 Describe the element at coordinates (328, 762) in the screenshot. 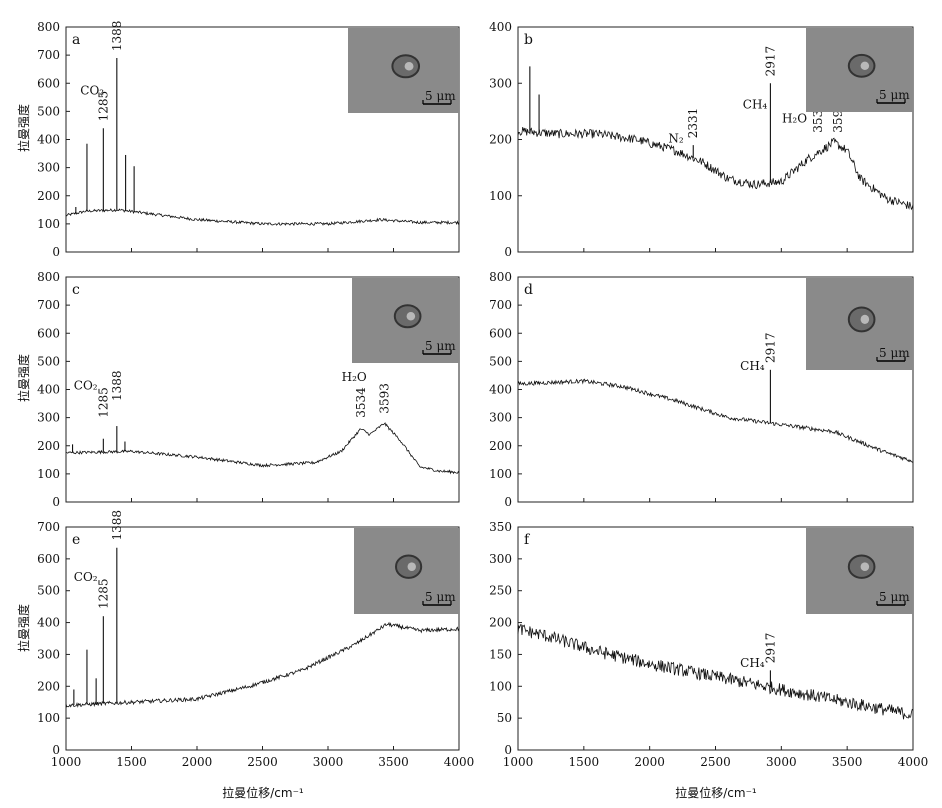

I see `x-tick-label: 3000` at that location.